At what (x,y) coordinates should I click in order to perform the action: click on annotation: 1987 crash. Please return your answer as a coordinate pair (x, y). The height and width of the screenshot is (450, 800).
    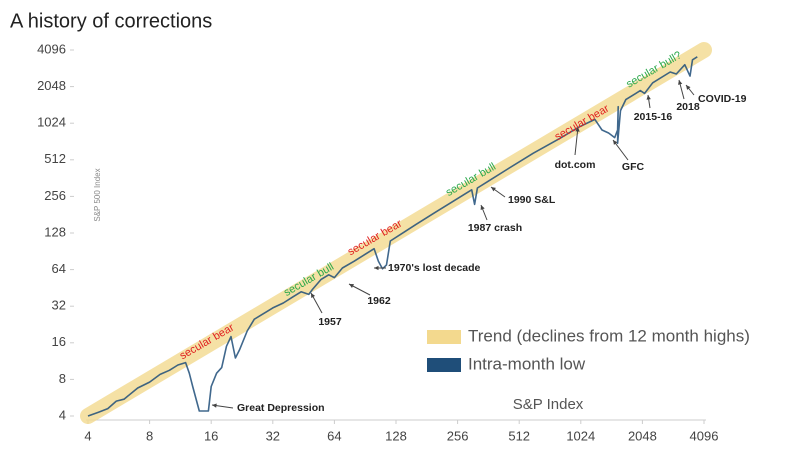
    Looking at the image, I should click on (495, 228).